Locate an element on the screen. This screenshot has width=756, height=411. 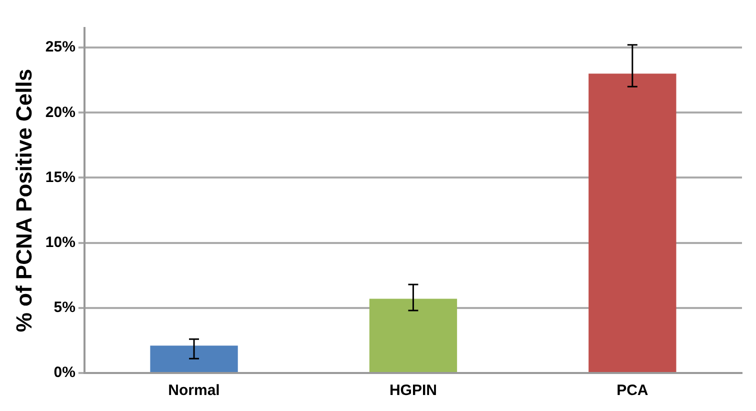
y-axis-title: % of PCNA Positive Cells is located at coordinates (23, 200).